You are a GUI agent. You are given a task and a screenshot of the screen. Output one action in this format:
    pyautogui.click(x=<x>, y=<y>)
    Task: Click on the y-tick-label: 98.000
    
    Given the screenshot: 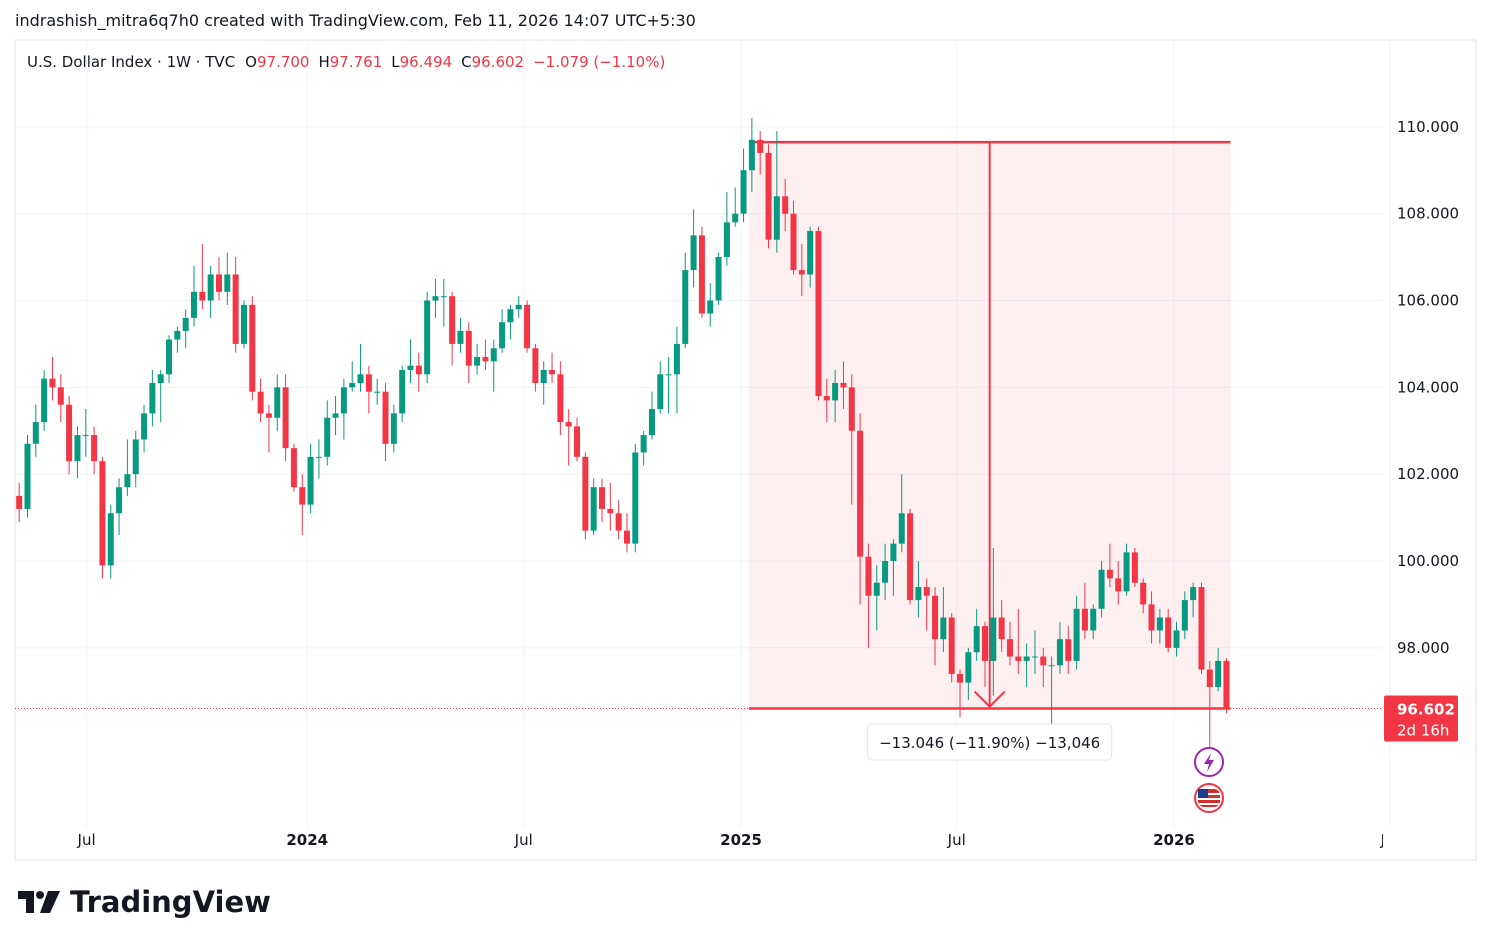 What is the action you would take?
    pyautogui.click(x=1423, y=648)
    